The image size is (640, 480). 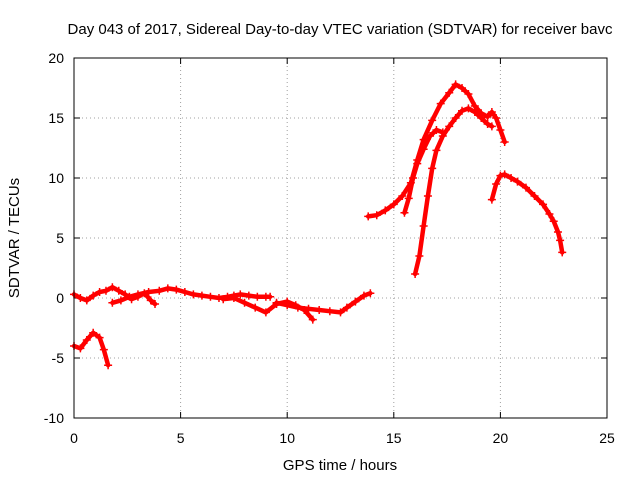 I want to click on x-tick-labels: 0 5 10 15 20 25, so click(x=342, y=438).